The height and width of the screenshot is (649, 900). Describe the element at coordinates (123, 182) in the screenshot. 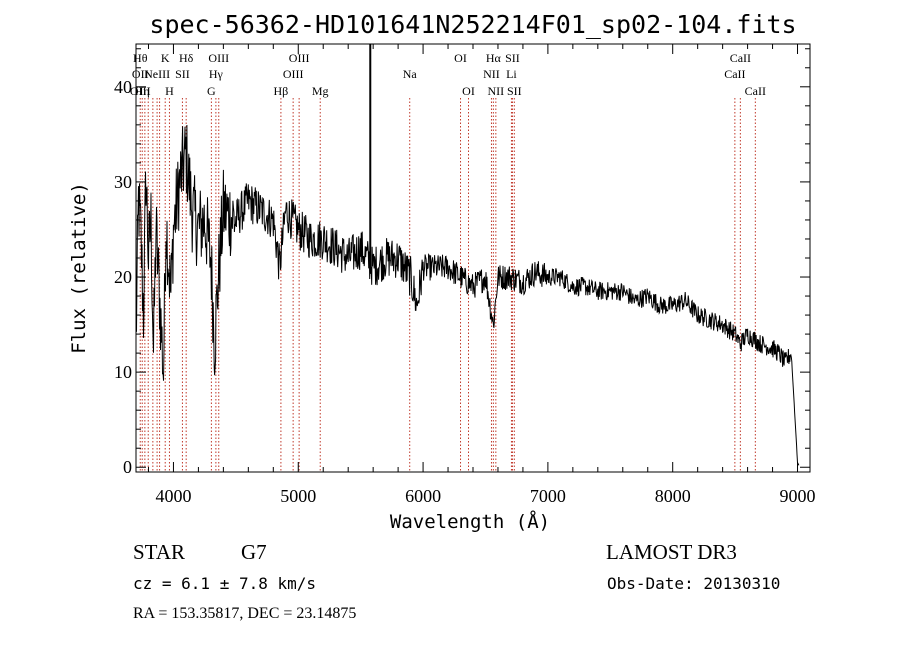

I see `y-tick-label: 30` at that location.